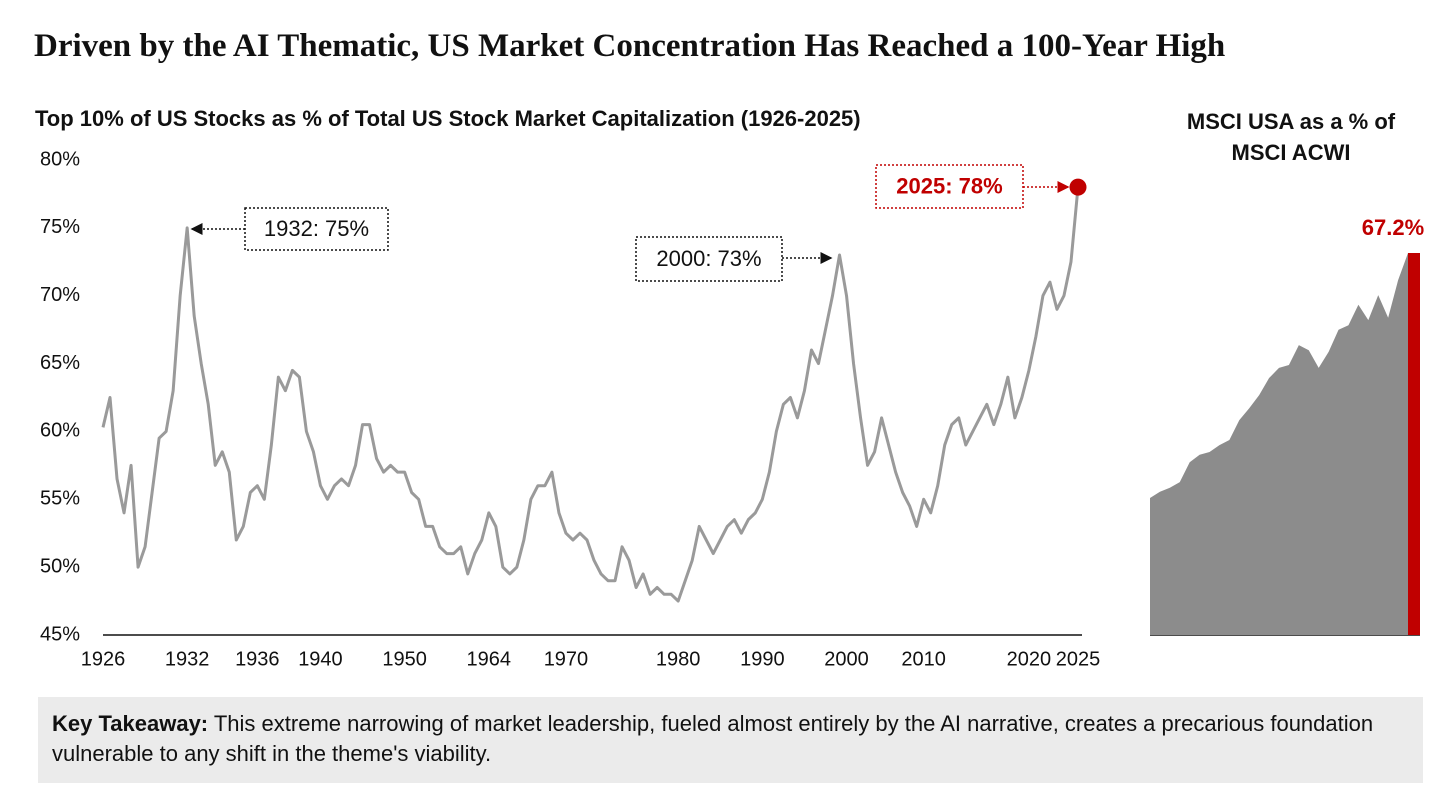 Image resolution: width=1456 pixels, height=795 pixels. I want to click on x-tick-label: 1936, so click(257, 659).